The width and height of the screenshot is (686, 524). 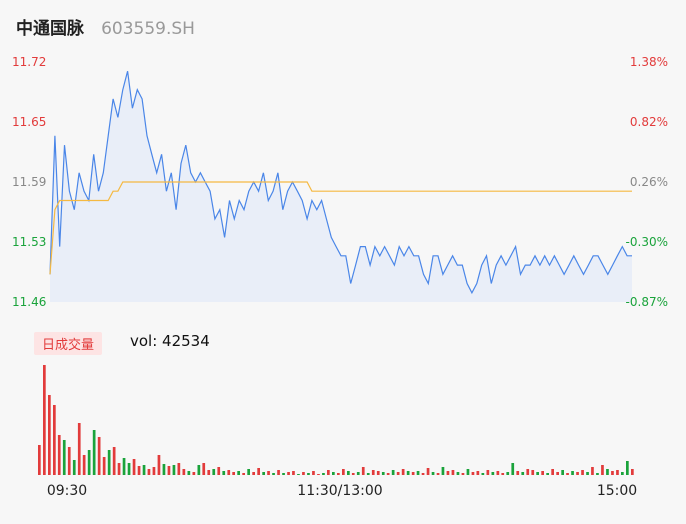 What do you see at coordinates (29, 182) in the screenshot?
I see `y-left-tick-label: 11.59` at bounding box center [29, 182].